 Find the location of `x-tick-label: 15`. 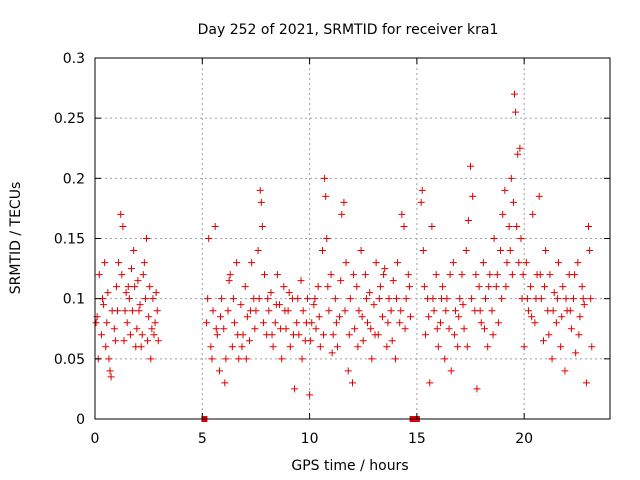

x-tick-label: 15 is located at coordinates (417, 439).